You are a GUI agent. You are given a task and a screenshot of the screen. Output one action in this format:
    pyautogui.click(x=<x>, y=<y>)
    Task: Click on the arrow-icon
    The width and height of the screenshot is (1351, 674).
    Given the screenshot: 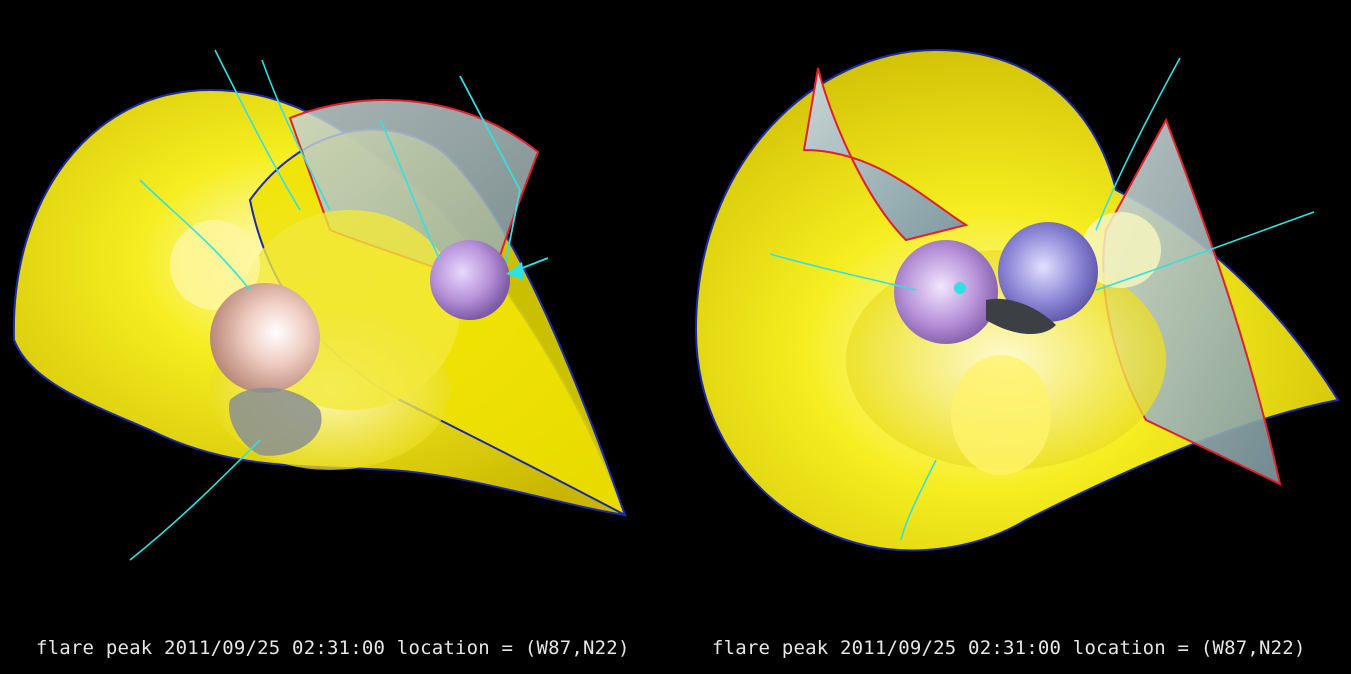 What is the action you would take?
    pyautogui.click(x=527, y=268)
    